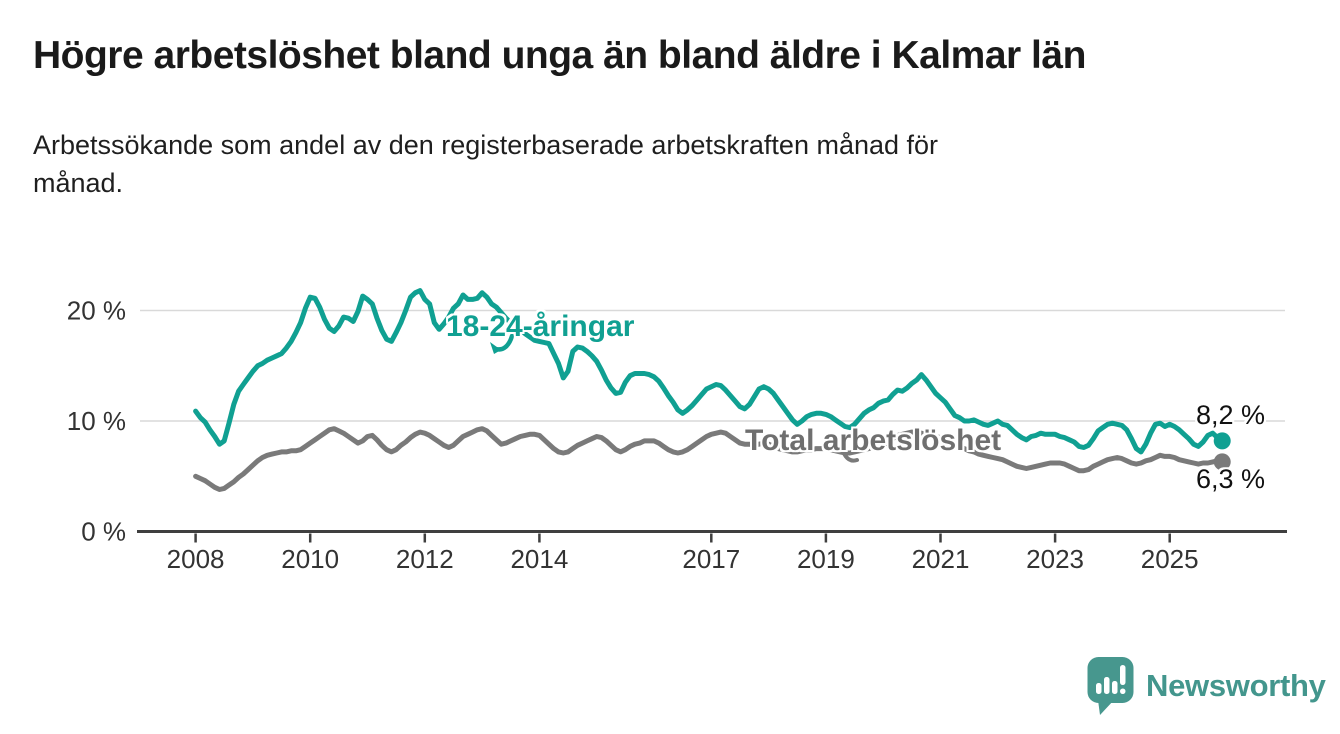  Describe the element at coordinates (103, 532) in the screenshot. I see `y-tick-label: 0 %` at that location.